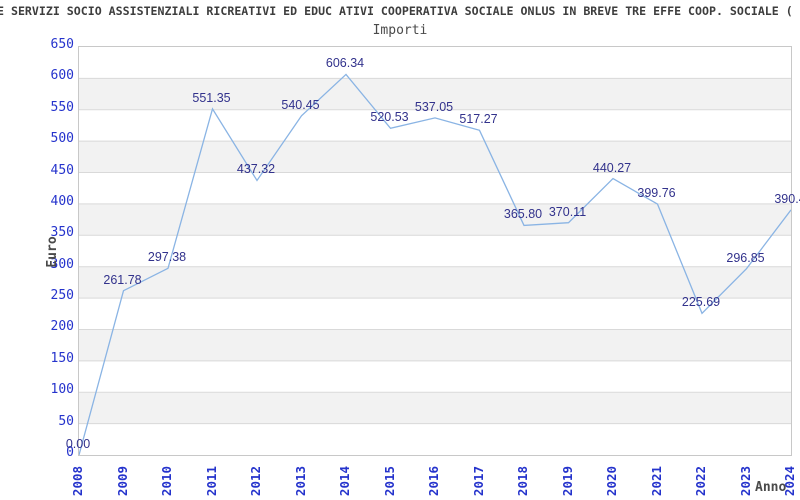 This screenshot has width=800, height=500. I want to click on data-point-label: 399.76, so click(656, 193).